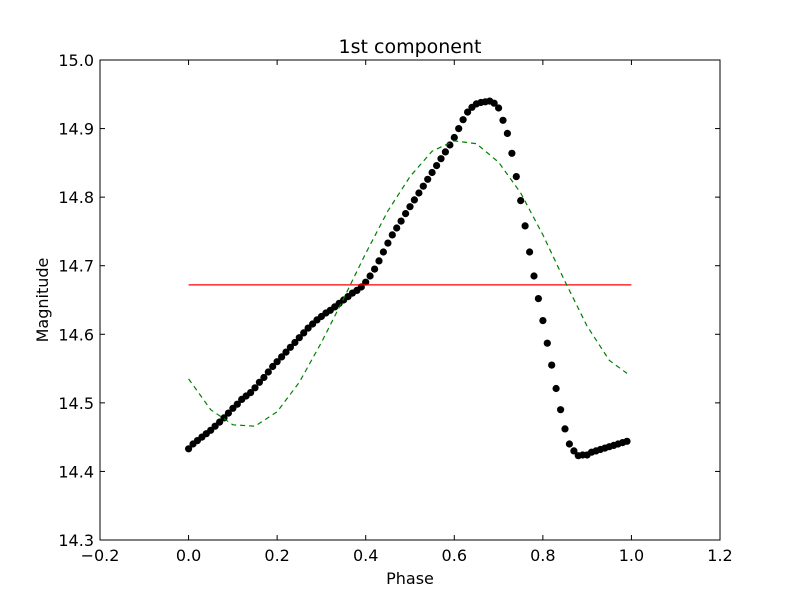  I want to click on chart-title: 1st component, so click(410, 47).